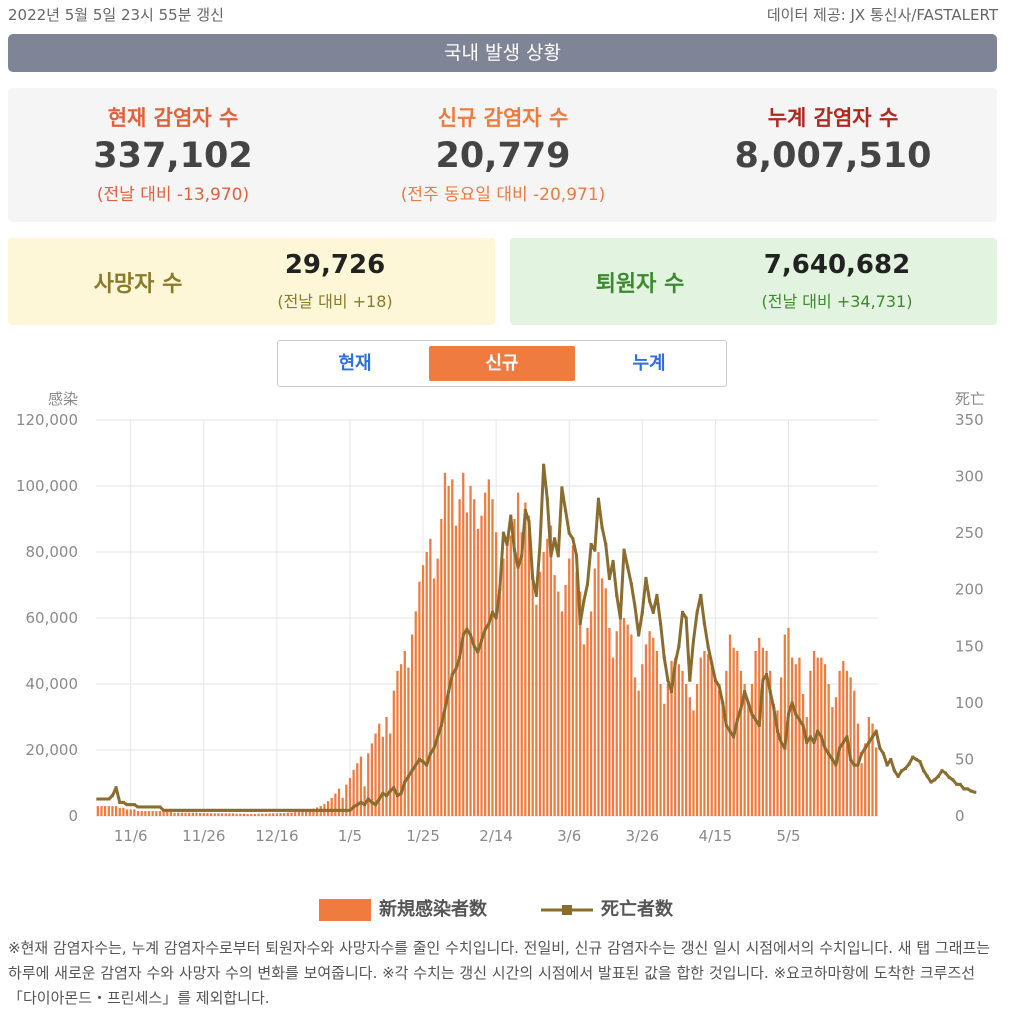  What do you see at coordinates (567, 910) in the screenshot?
I see `legend-line-swatch` at bounding box center [567, 910].